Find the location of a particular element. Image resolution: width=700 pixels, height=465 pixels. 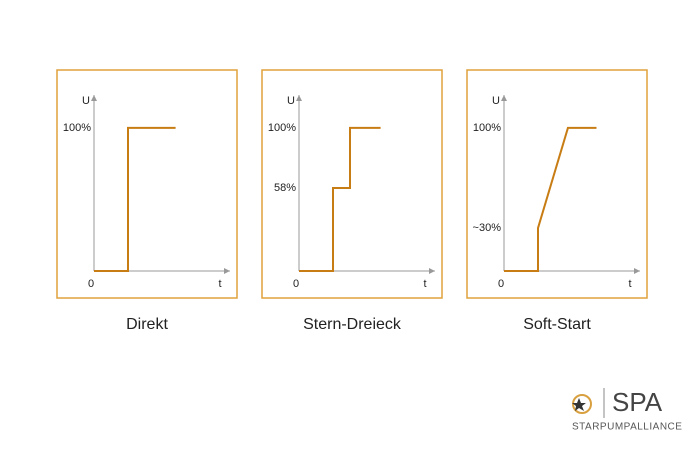

logo-name: SPA is located at coordinates (637, 402).